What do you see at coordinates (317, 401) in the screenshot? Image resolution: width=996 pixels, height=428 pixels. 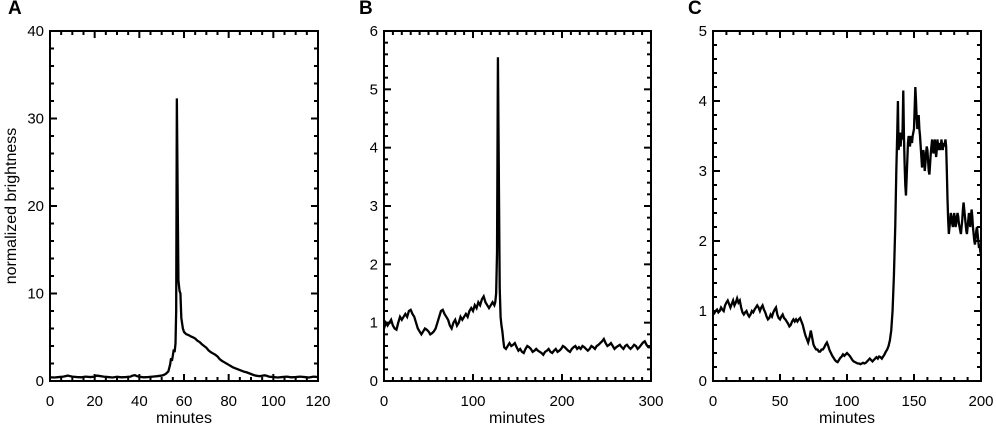 I see `x-tick-label: 120` at bounding box center [317, 401].